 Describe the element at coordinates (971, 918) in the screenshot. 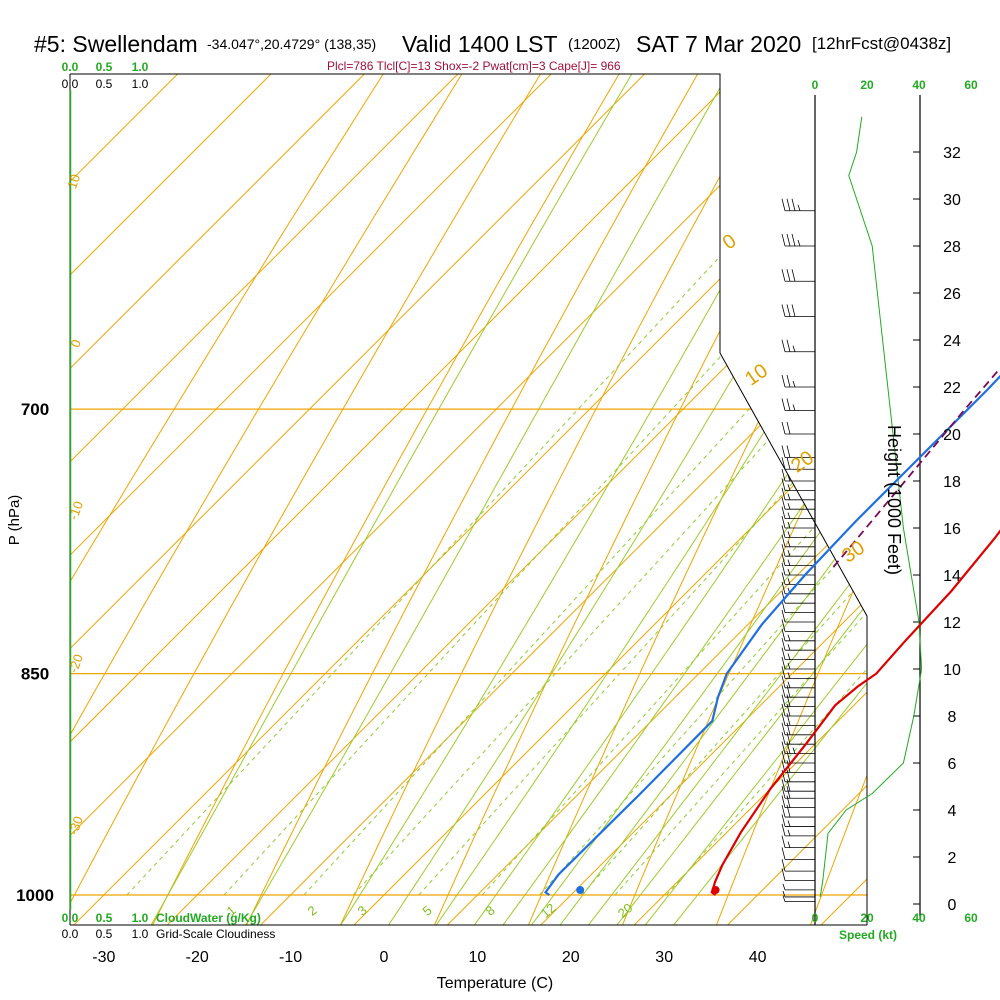

I see `speed-tick-bottom: 60` at that location.